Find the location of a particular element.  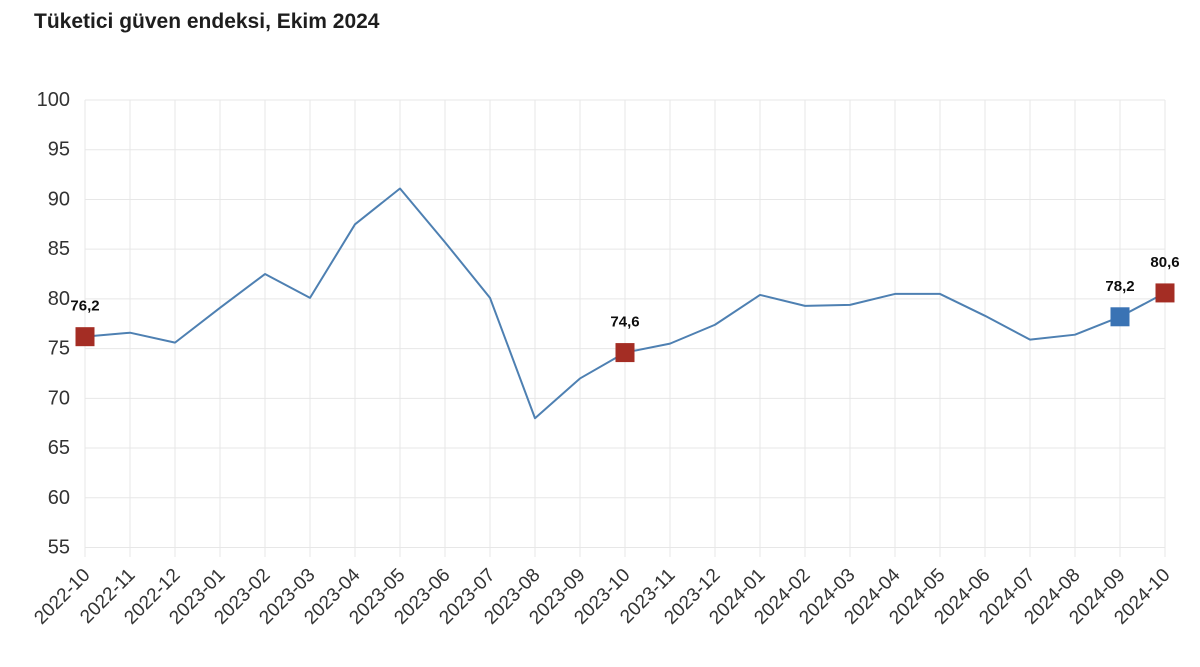

y-tick-label: 65 is located at coordinates (59, 448).